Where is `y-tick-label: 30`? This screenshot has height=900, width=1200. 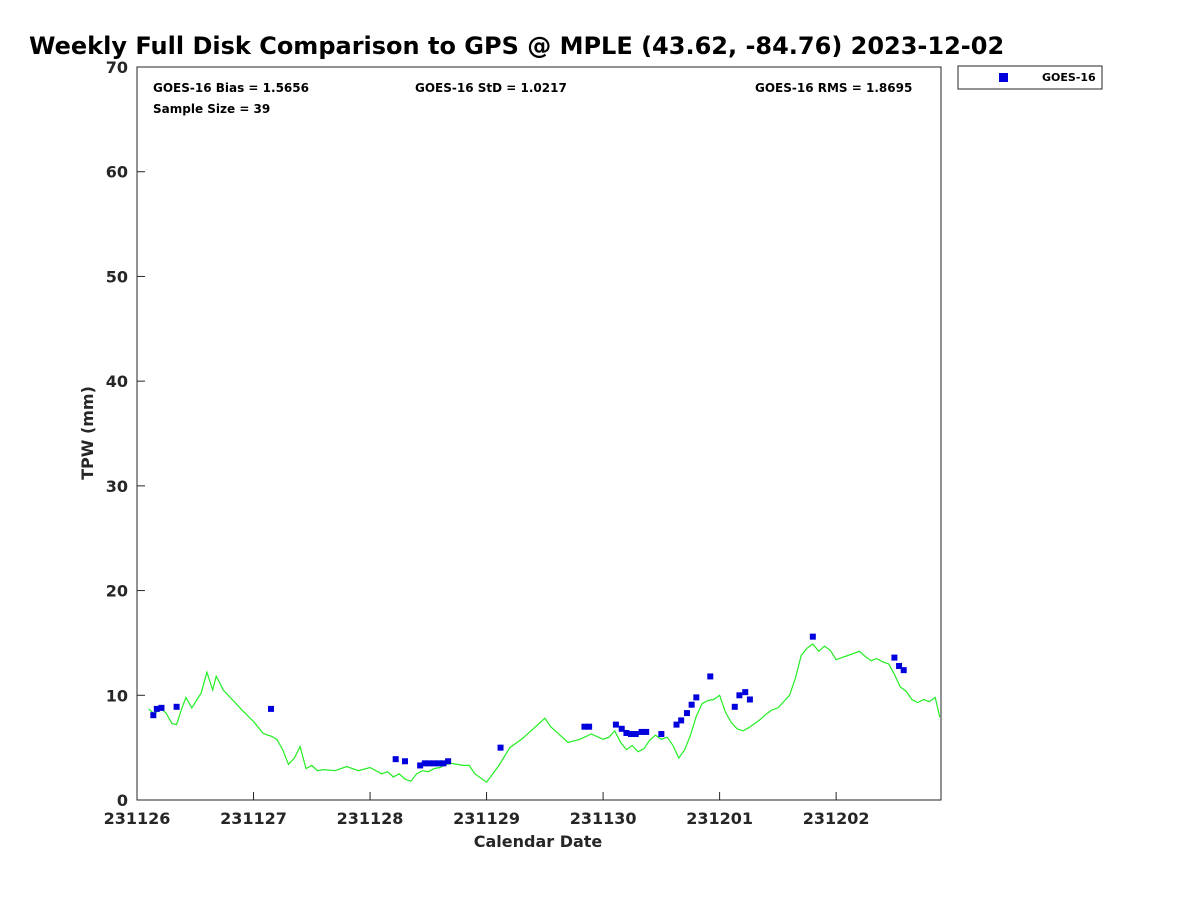
y-tick-label: 30 is located at coordinates (117, 486).